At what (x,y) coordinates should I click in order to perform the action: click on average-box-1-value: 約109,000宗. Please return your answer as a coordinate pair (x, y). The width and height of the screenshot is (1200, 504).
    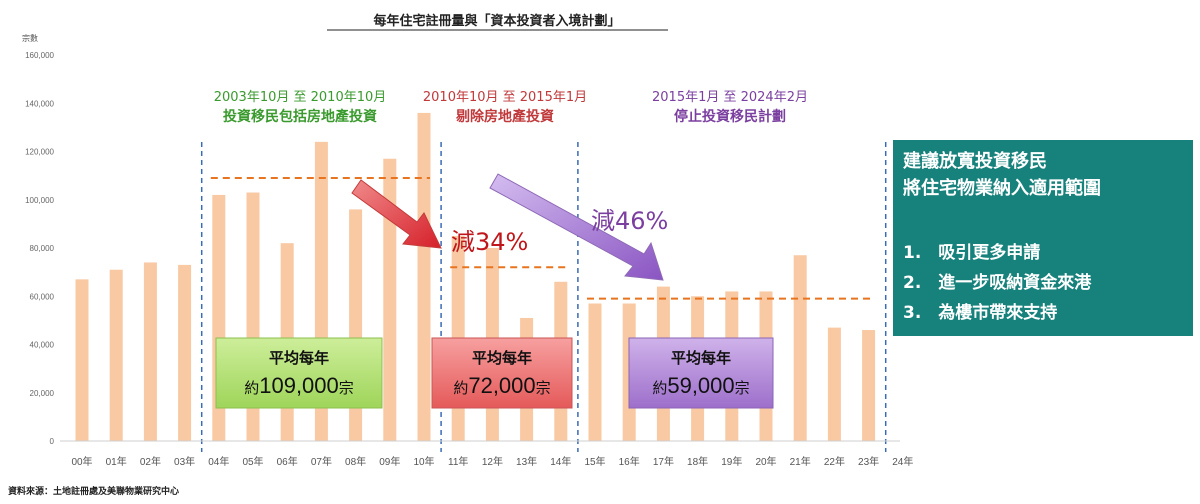
    Looking at the image, I should click on (299, 385).